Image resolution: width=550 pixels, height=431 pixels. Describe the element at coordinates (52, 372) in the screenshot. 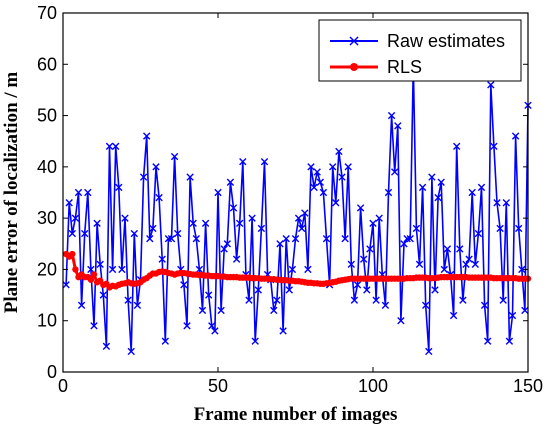

I see `y-tick-label: 0` at that location.